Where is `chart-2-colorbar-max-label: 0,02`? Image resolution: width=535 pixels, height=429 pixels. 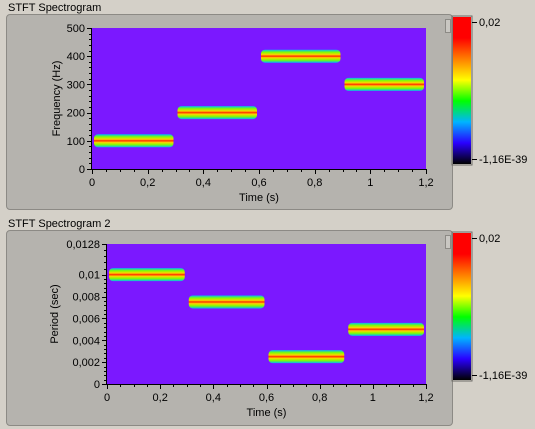
chart-2-colorbar-max-label: 0,02 is located at coordinates (489, 239).